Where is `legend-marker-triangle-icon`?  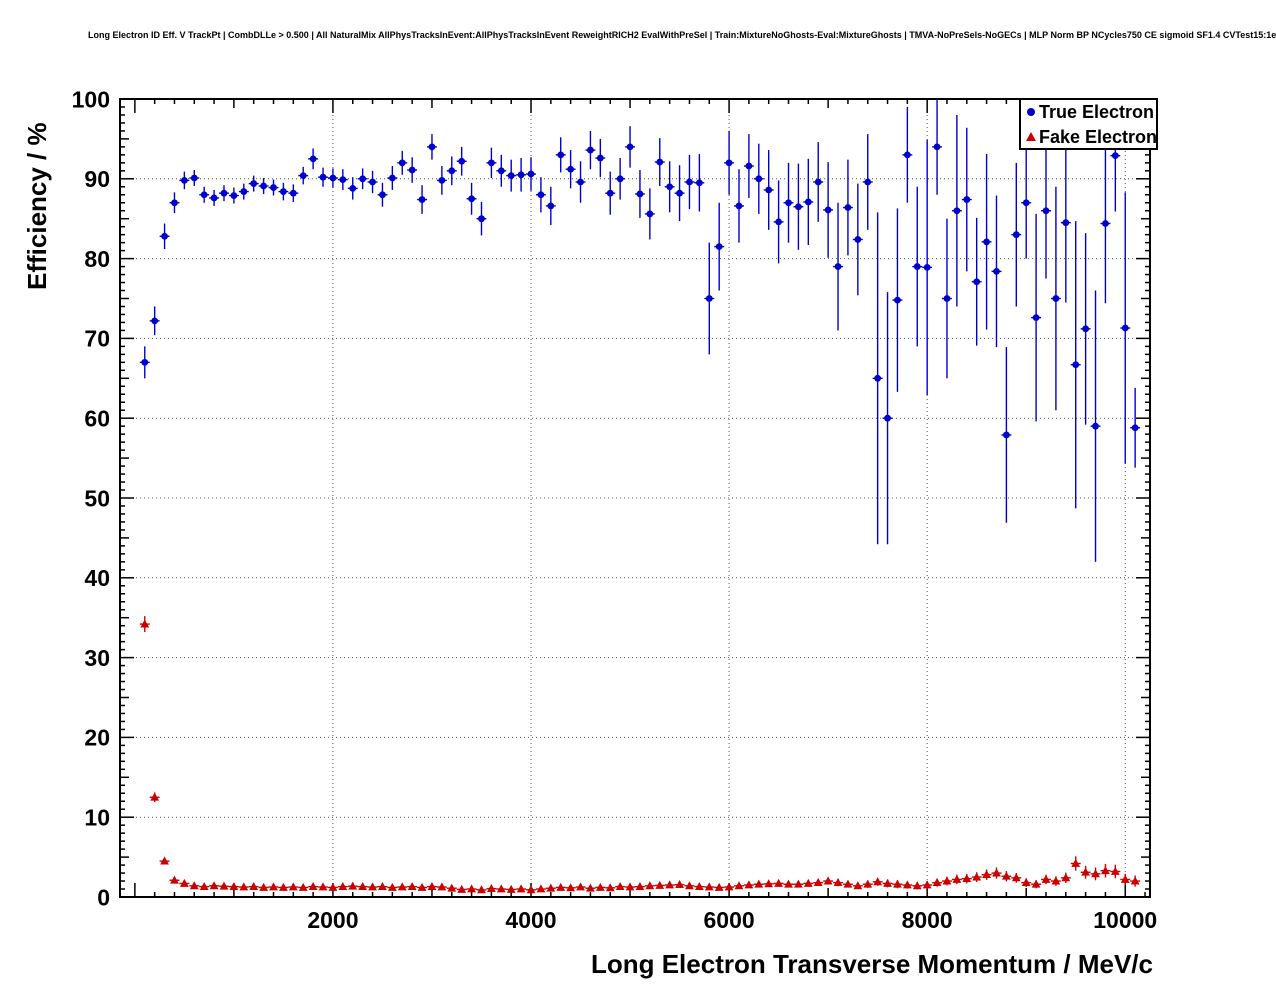
legend-marker-triangle-icon is located at coordinates (1031, 136).